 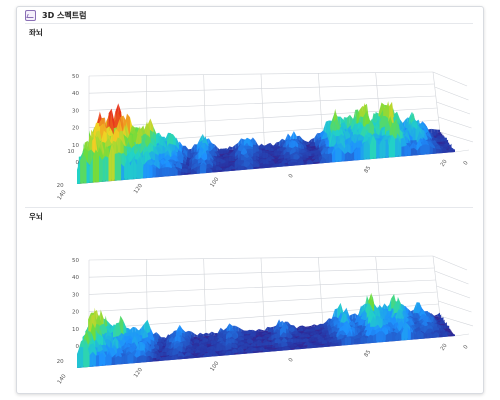 I want to click on window-title: 3D 스펙트럼, so click(x=64, y=15).